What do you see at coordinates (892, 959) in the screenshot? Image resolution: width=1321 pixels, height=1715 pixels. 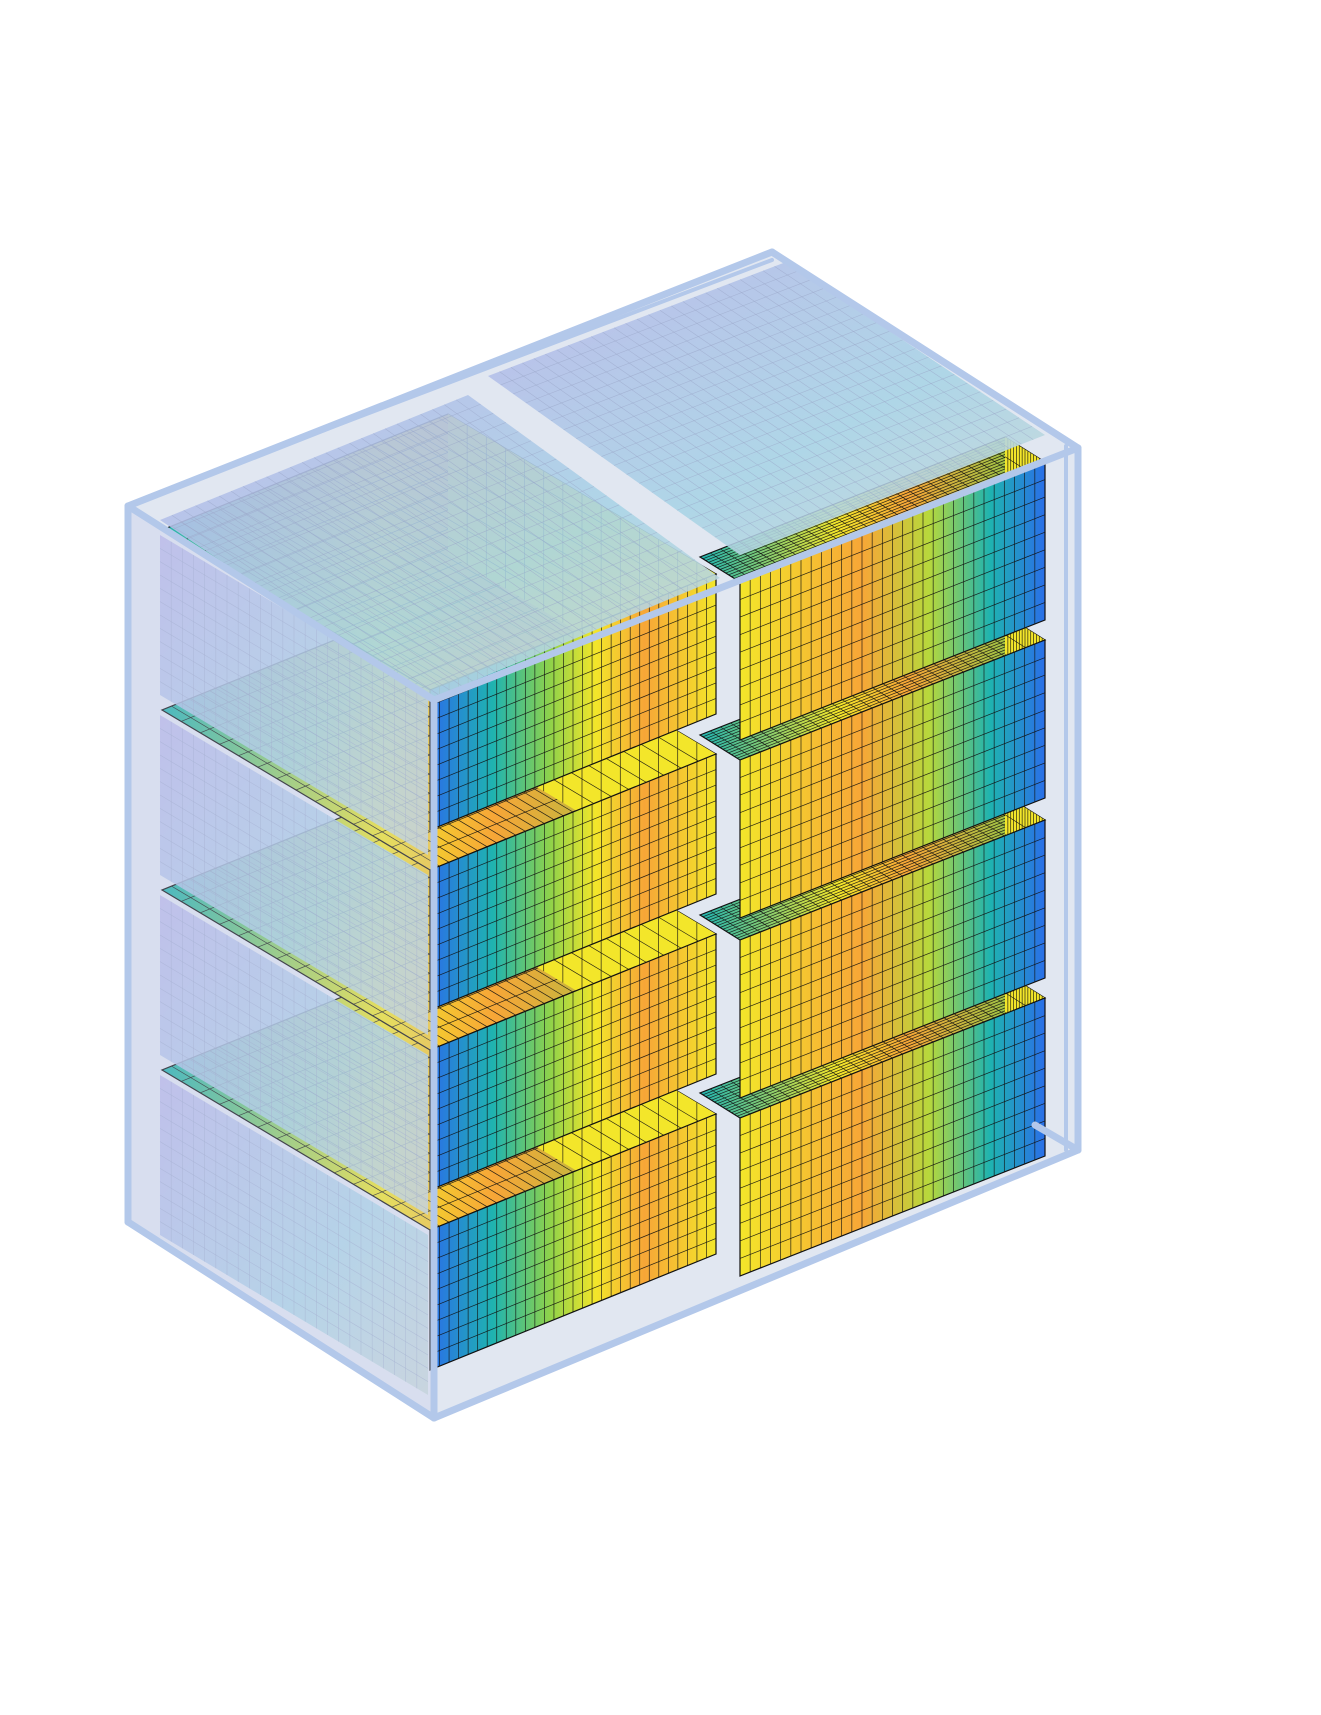 I see `module-right-3-front-face` at bounding box center [892, 959].